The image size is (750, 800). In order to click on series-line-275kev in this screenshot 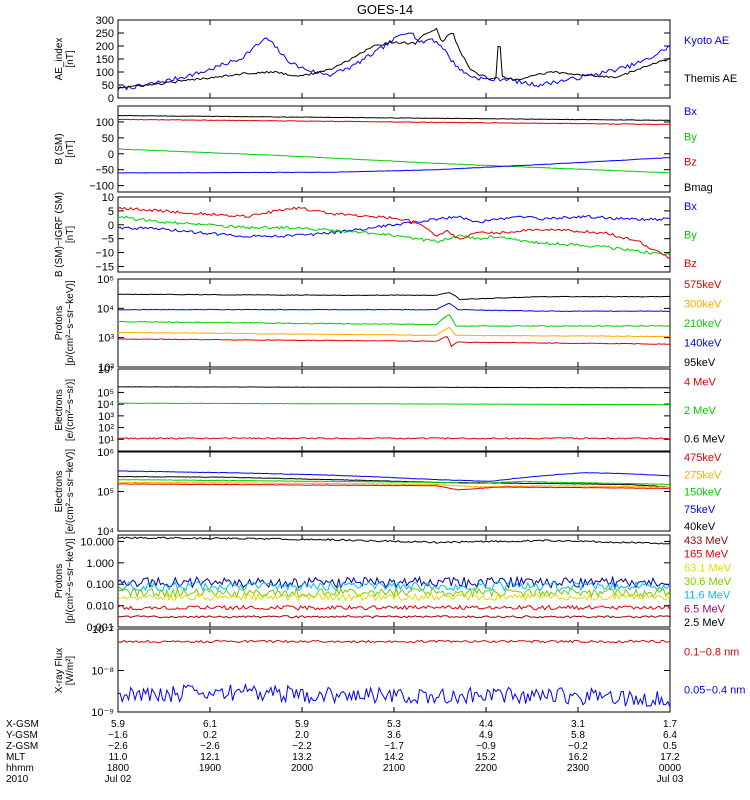, I will do `click(394, 484)`.